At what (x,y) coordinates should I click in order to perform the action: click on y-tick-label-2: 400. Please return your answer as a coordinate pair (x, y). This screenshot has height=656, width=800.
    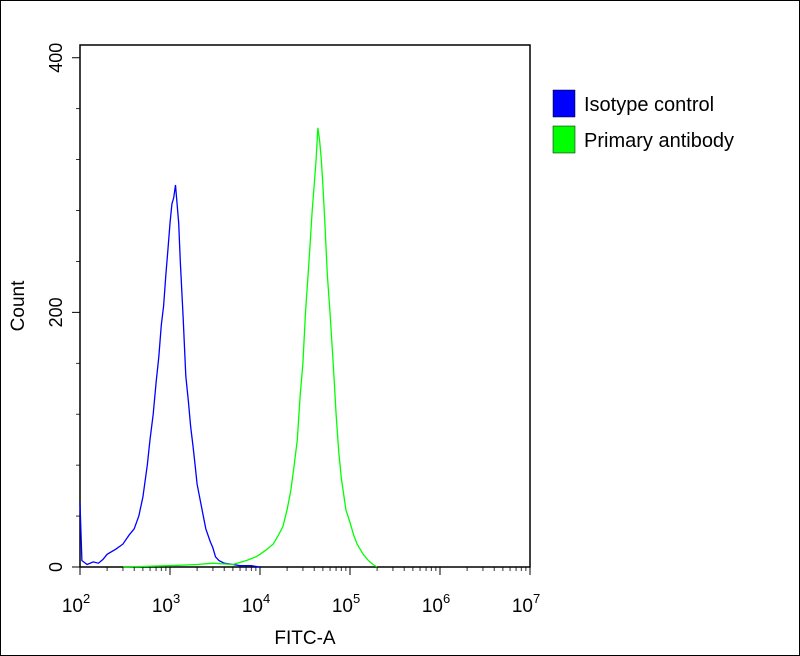
    Looking at the image, I should click on (56, 58).